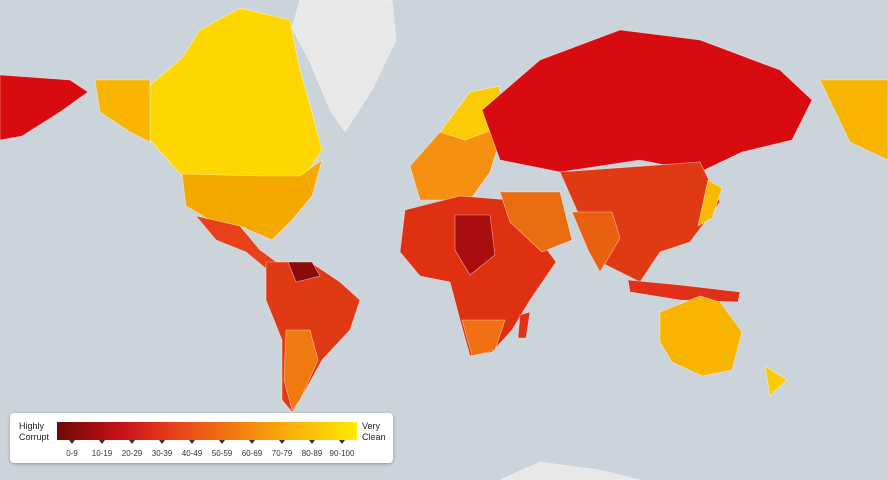 Image resolution: width=888 pixels, height=480 pixels. What do you see at coordinates (132, 449) in the screenshot?
I see `legend-range-label: 20-29` at bounding box center [132, 449].